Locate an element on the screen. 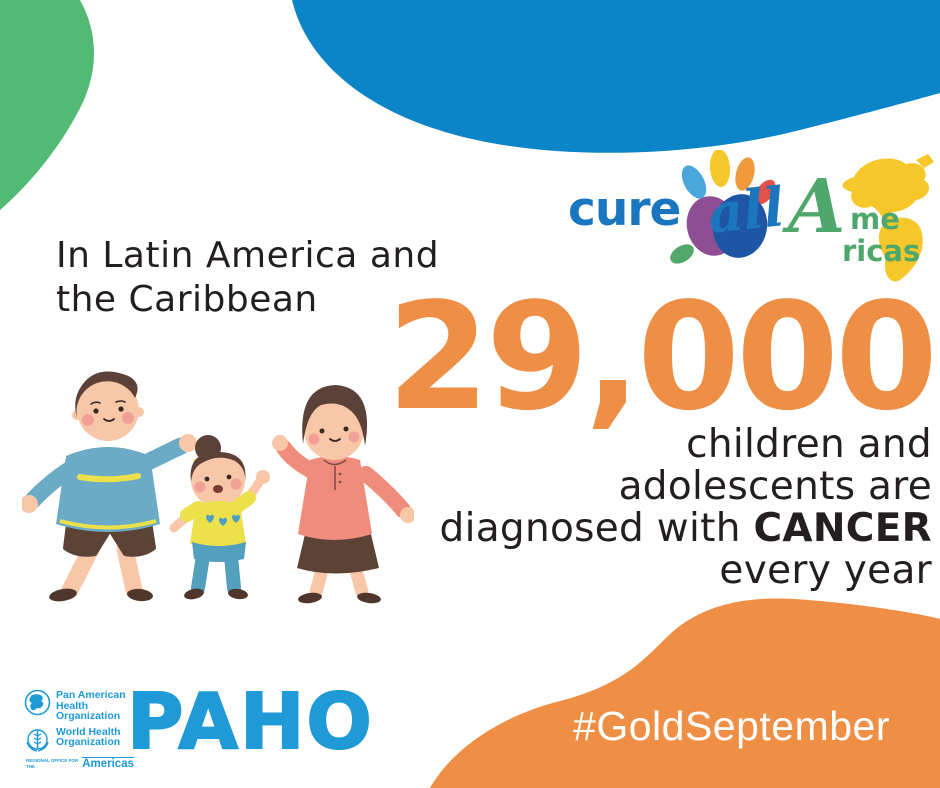  stat-line-1: children and is located at coordinates (809, 444).